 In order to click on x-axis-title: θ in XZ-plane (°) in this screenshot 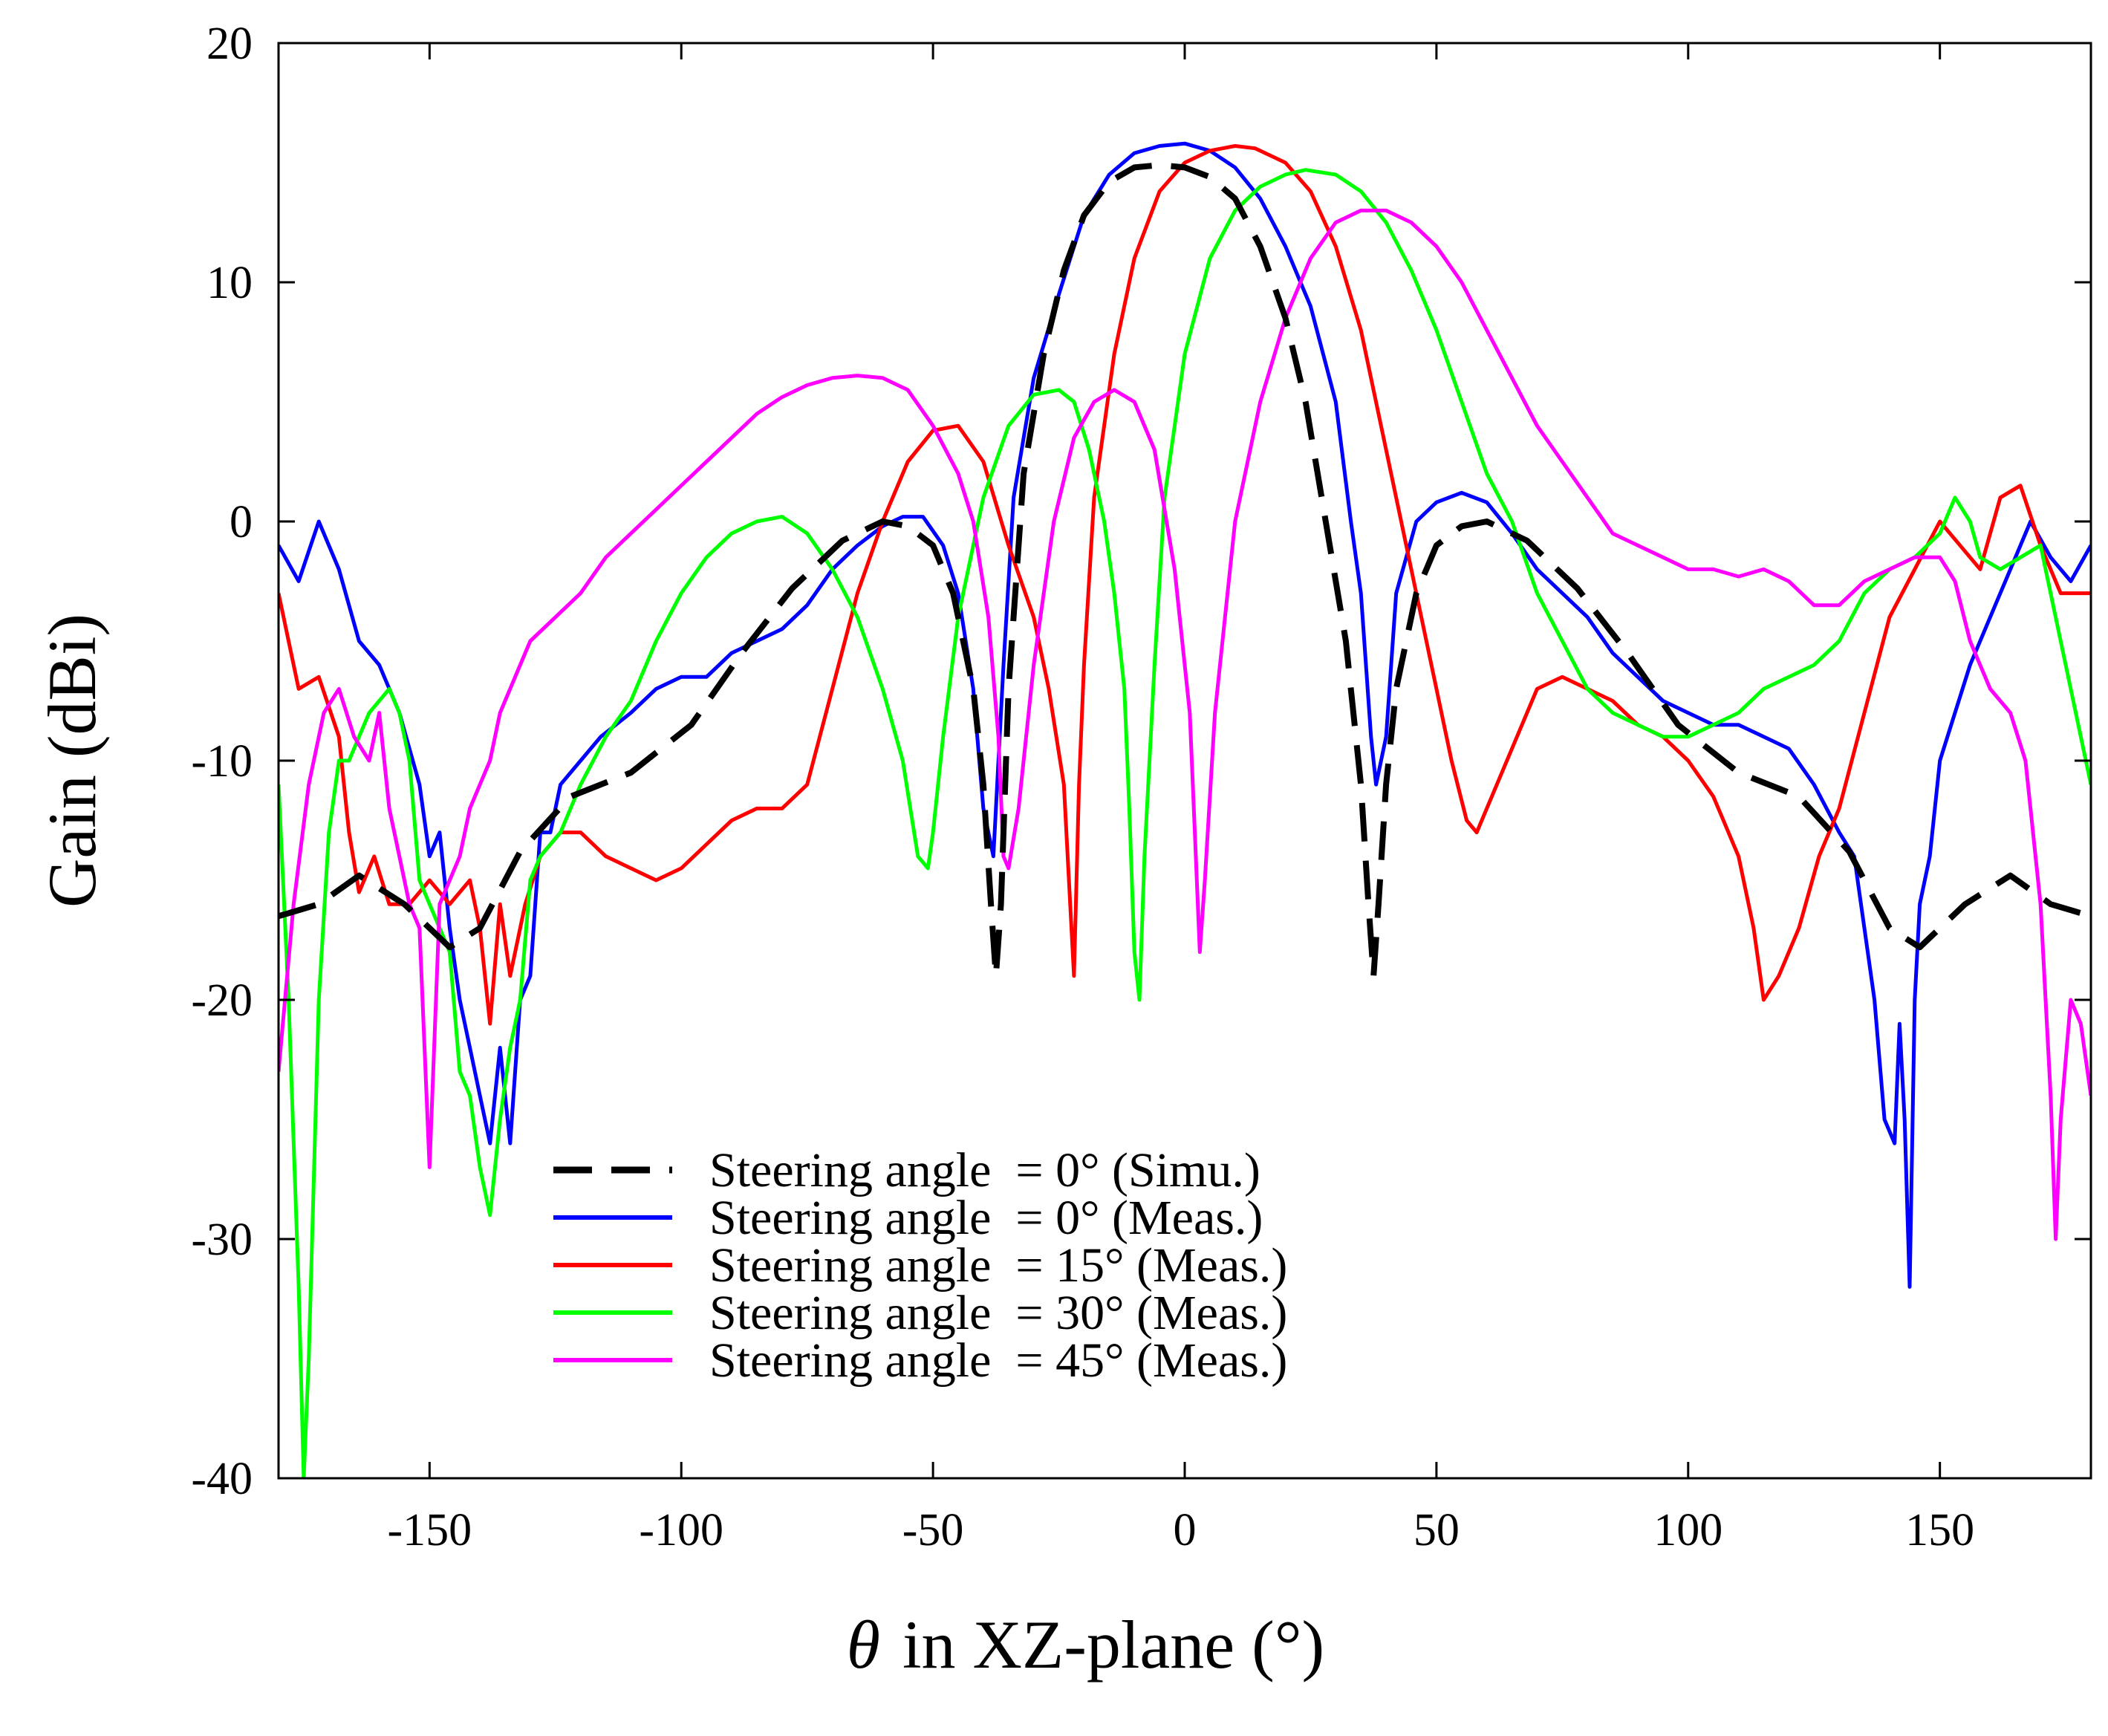, I will do `click(1085, 1645)`.